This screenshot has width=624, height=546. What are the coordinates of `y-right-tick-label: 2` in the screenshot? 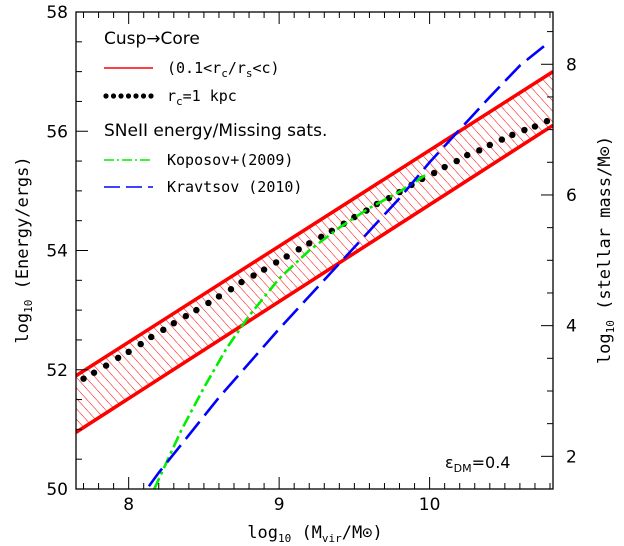 It's located at (571, 457).